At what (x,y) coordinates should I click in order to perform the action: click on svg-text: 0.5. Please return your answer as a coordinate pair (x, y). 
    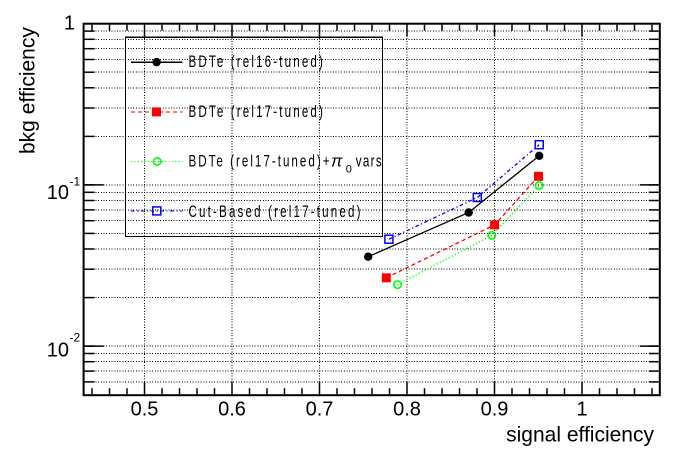
    Looking at the image, I should click on (145, 410).